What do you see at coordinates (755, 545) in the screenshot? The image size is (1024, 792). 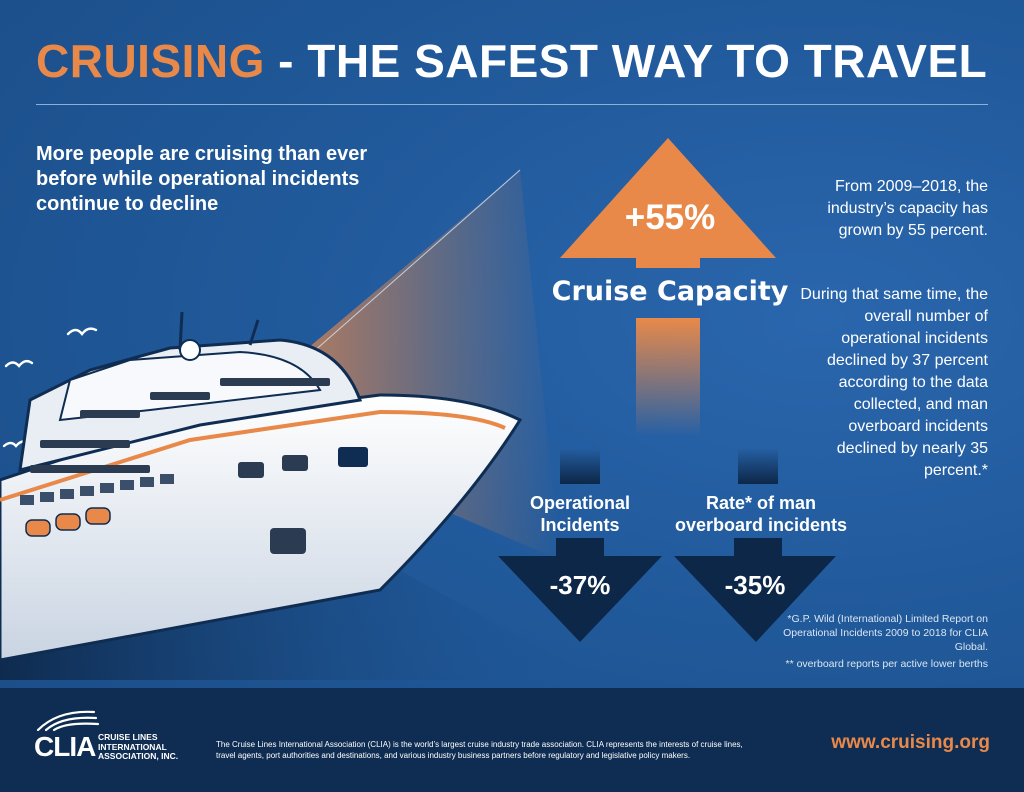 I see `overboard-down-arrow` at bounding box center [755, 545].